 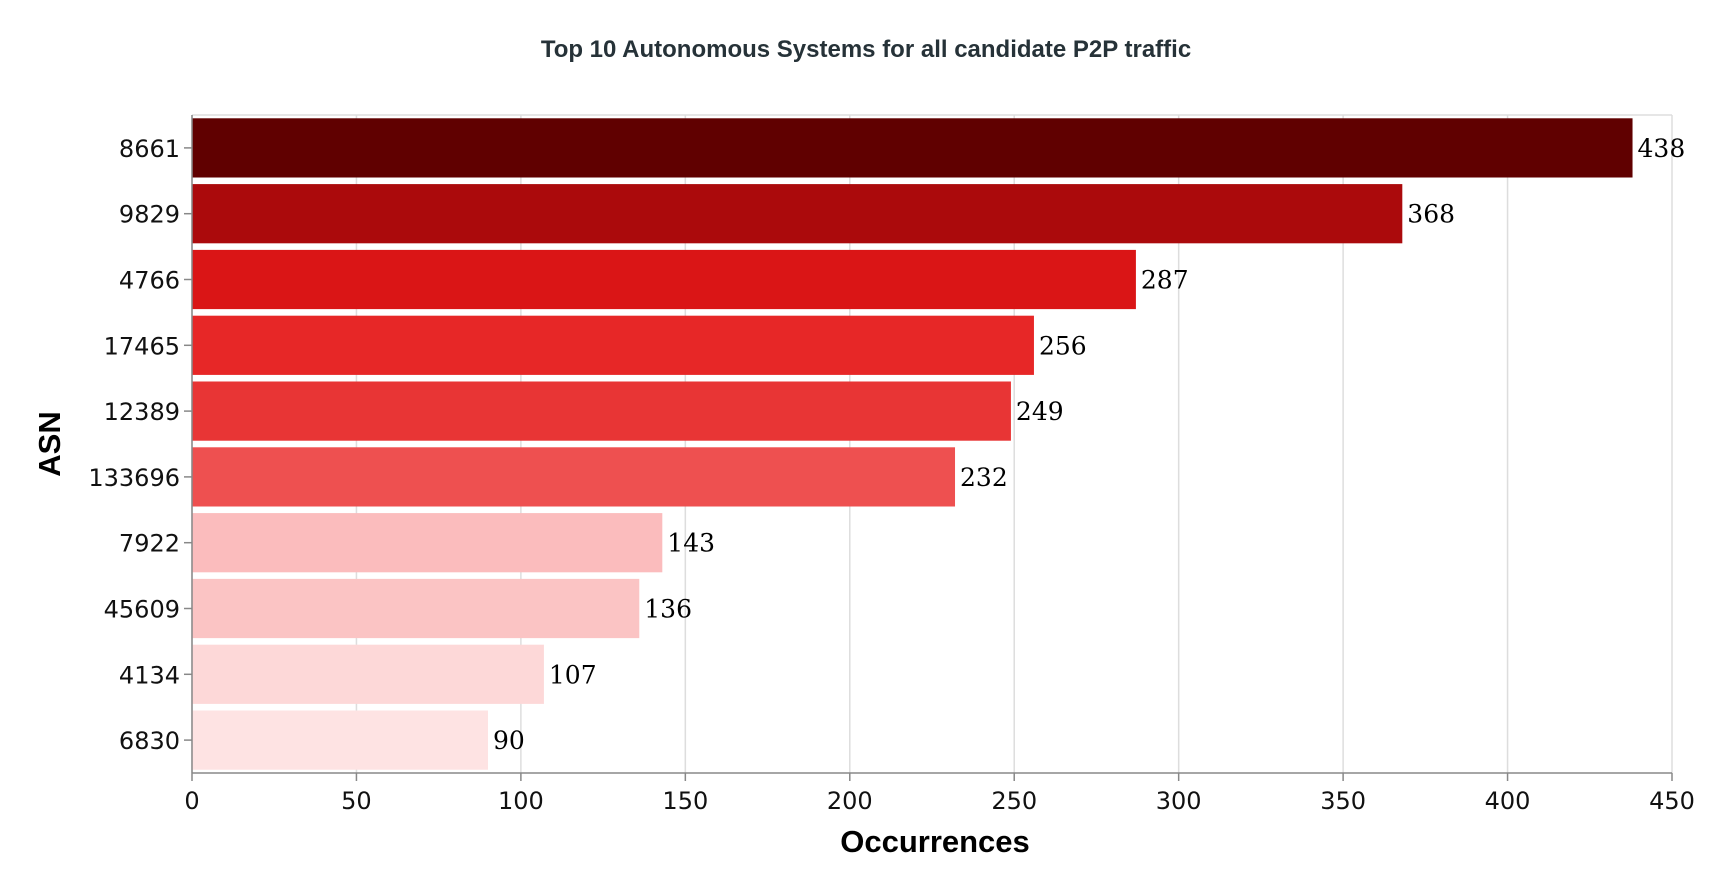 What do you see at coordinates (149, 544) in the screenshot?
I see `y-tick-label: 7922` at bounding box center [149, 544].